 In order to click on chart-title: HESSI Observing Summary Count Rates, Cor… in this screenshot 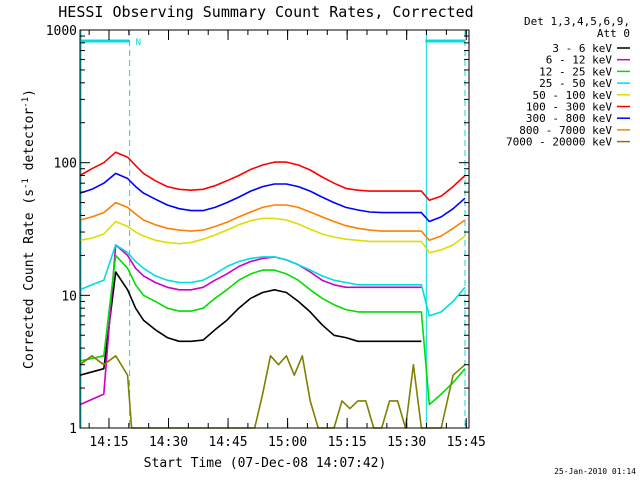, I will do `click(265, 12)`.